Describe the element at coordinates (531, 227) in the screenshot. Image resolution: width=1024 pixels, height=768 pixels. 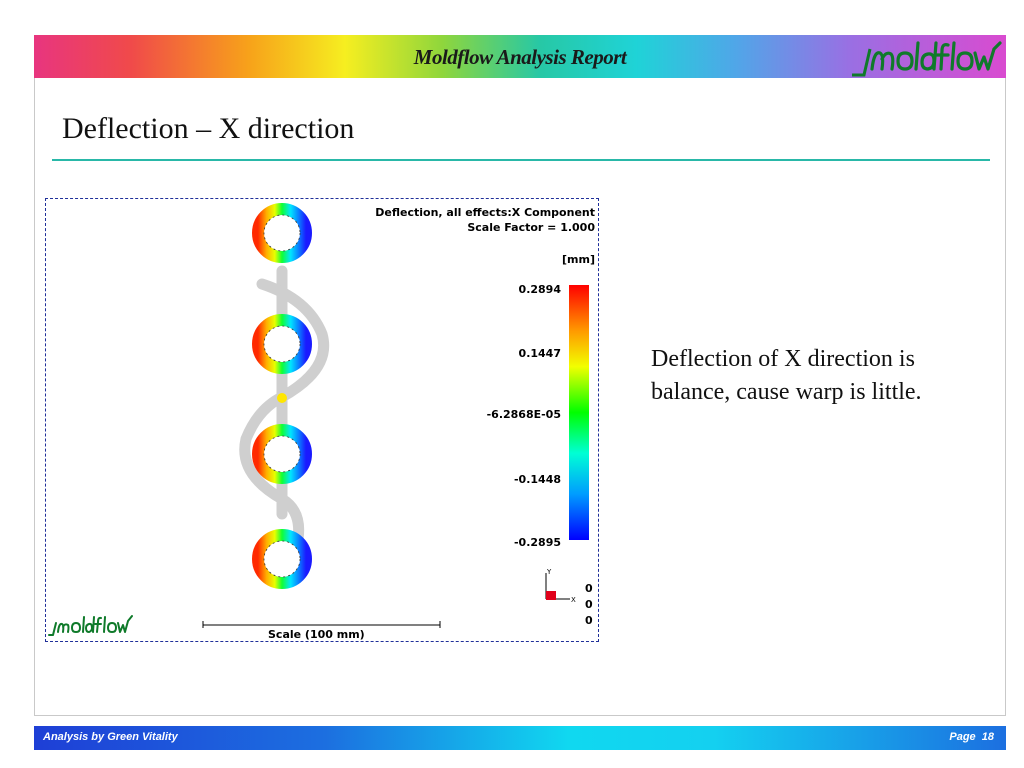
I see `scale-factor: Scale Factor = 1.000` at that location.